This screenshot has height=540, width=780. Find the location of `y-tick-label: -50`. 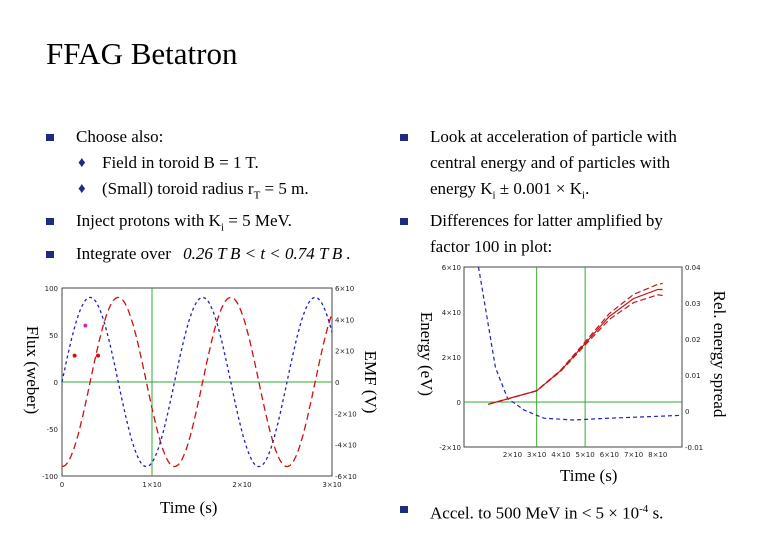

y-tick-label: -50 is located at coordinates (52, 430).